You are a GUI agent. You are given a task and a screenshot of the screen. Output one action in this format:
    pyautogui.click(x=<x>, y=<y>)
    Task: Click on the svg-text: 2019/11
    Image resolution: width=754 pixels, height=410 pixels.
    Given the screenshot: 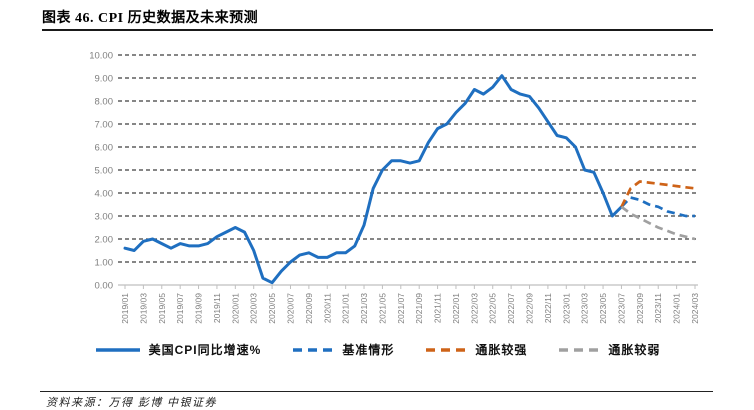 What is the action you would take?
    pyautogui.click(x=217, y=308)
    